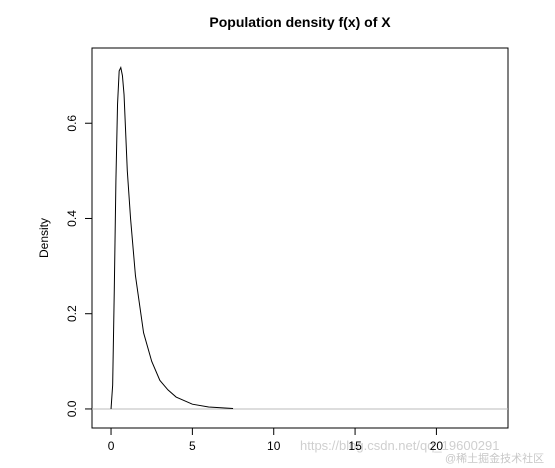 The image size is (555, 468). Describe the element at coordinates (72, 123) in the screenshot. I see `y-tick-label: 0.6` at that location.